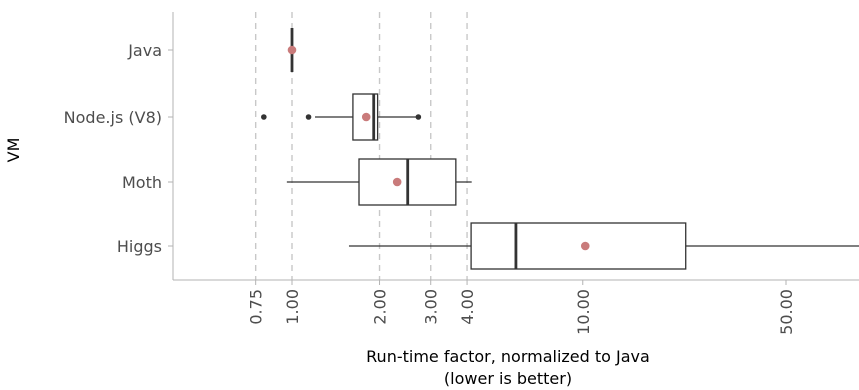 This screenshot has height=390, width=859. I want to click on x-ticks: 0.75 1.00 2.00 3.00 4.00 10.00 50.00, so click(521, 307).